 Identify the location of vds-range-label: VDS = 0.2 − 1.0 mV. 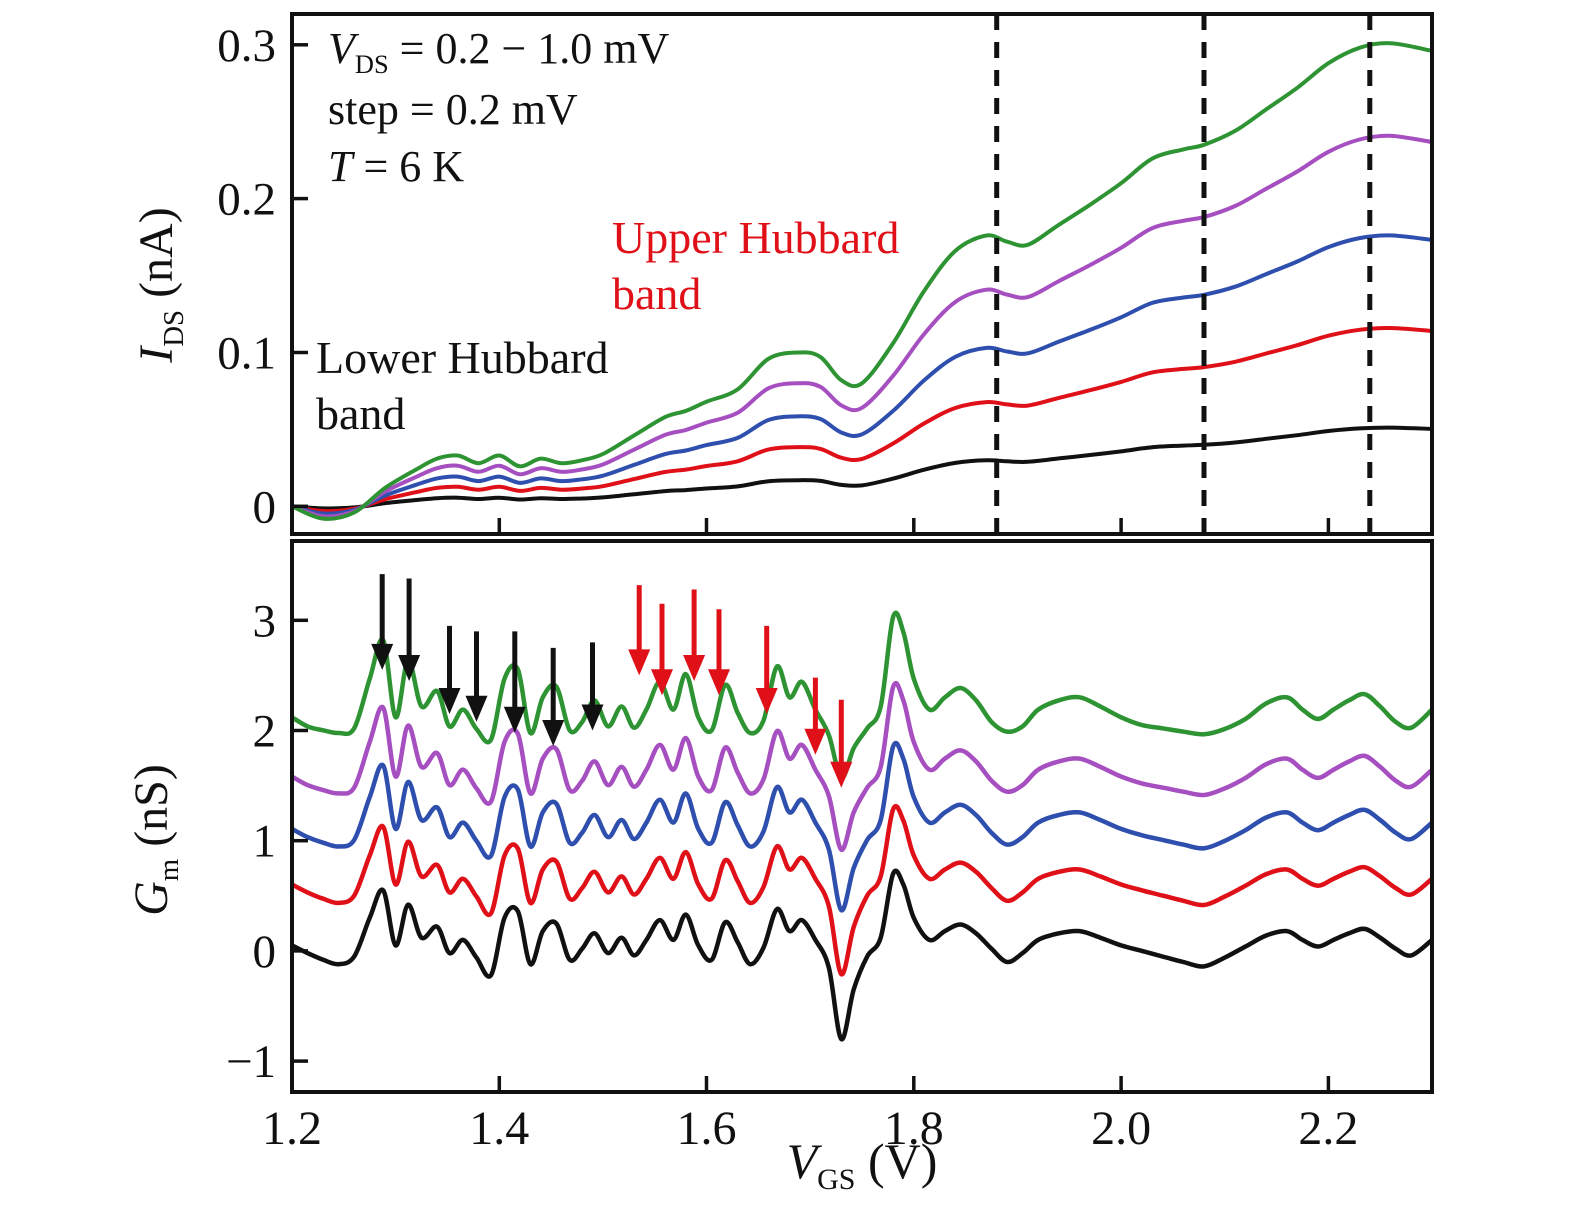
(498, 50).